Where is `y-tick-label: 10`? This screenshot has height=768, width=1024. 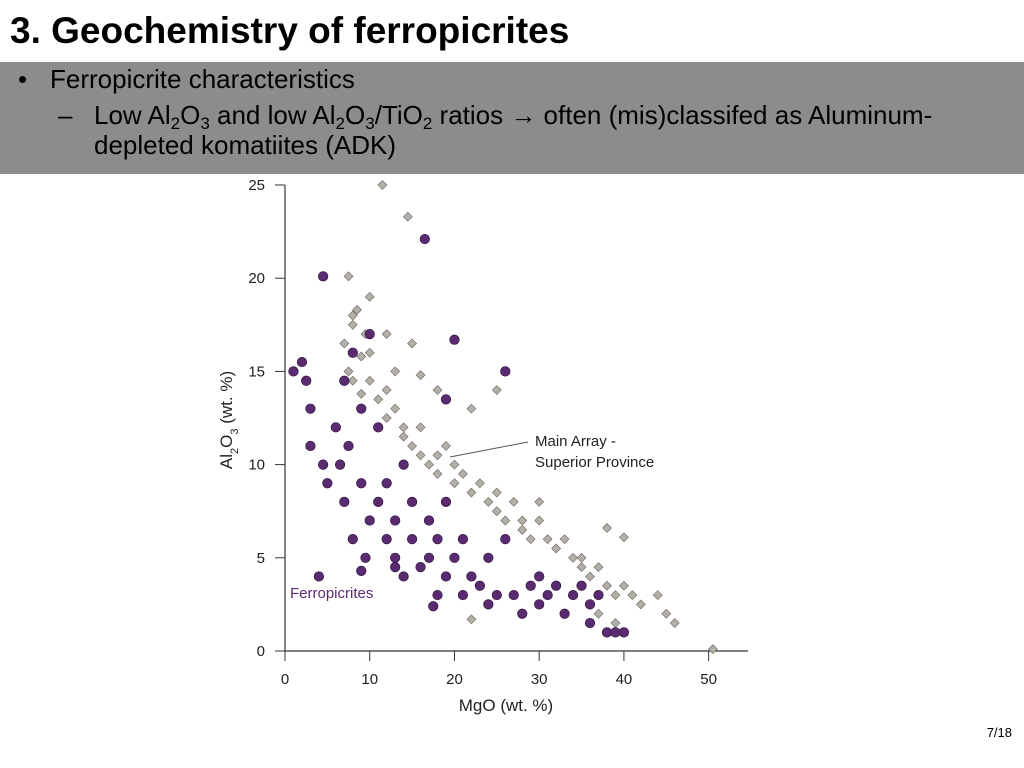
y-tick-label: 10 is located at coordinates (256, 465).